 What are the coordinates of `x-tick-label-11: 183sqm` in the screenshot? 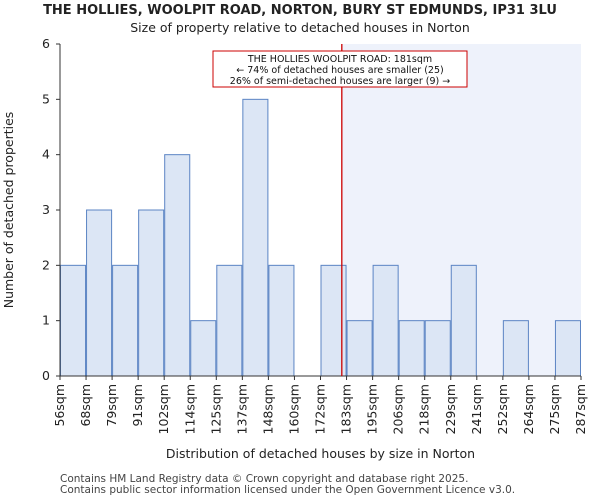 It's located at (346, 409).